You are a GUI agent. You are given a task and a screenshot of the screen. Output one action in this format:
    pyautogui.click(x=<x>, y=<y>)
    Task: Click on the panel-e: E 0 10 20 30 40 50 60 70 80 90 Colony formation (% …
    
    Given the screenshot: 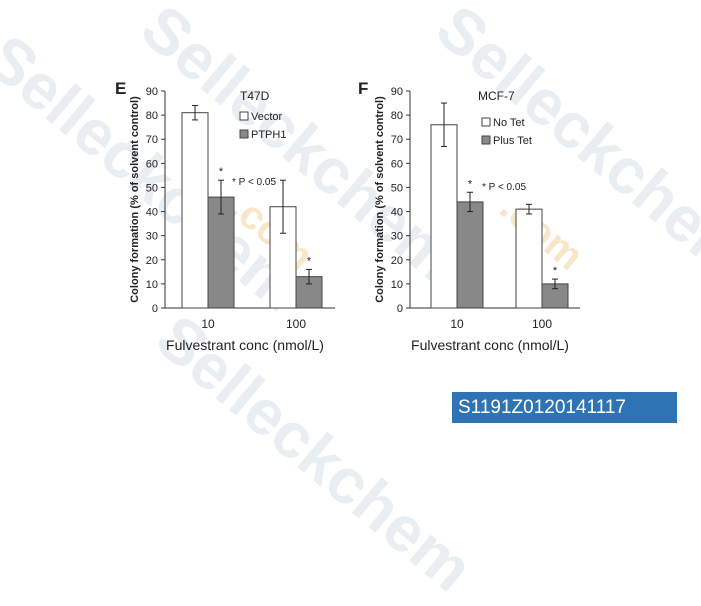 What is the action you would take?
    pyautogui.click(x=225, y=216)
    